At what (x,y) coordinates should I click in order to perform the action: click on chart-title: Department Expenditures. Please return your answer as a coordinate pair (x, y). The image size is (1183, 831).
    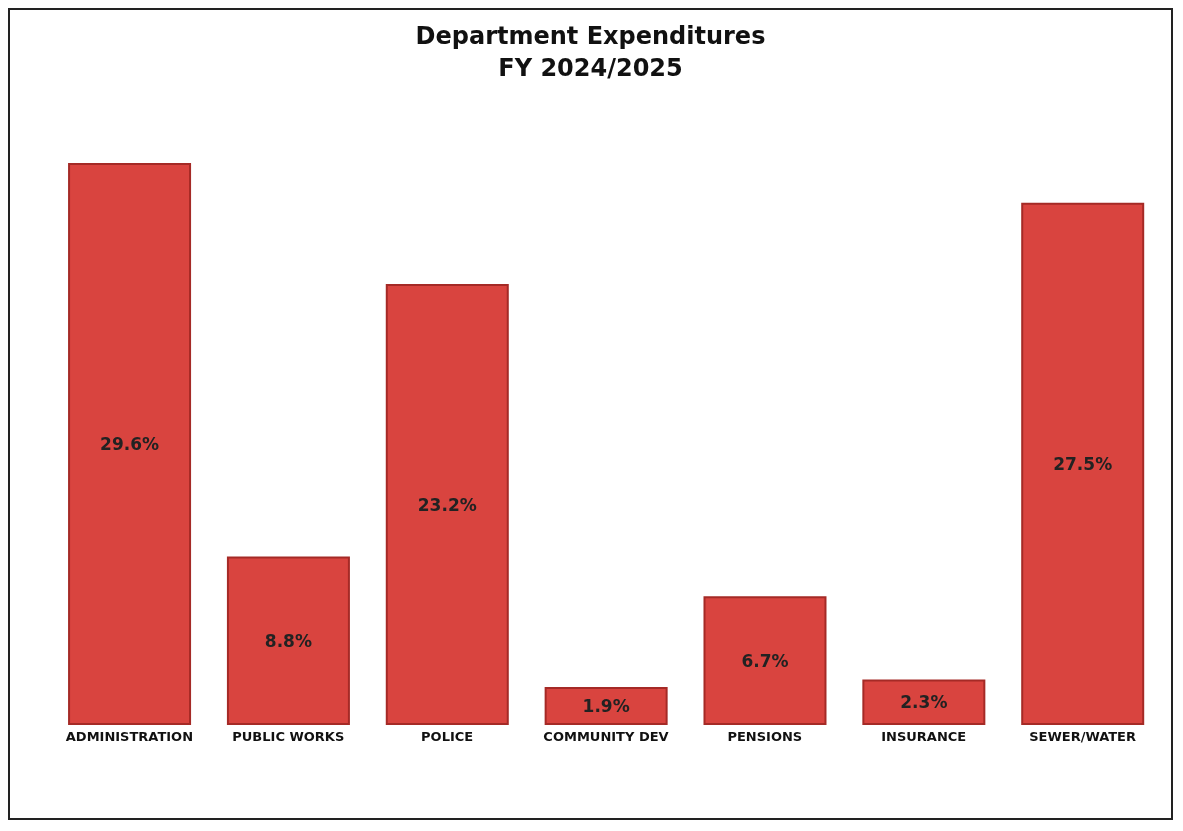
    Looking at the image, I should click on (590, 36).